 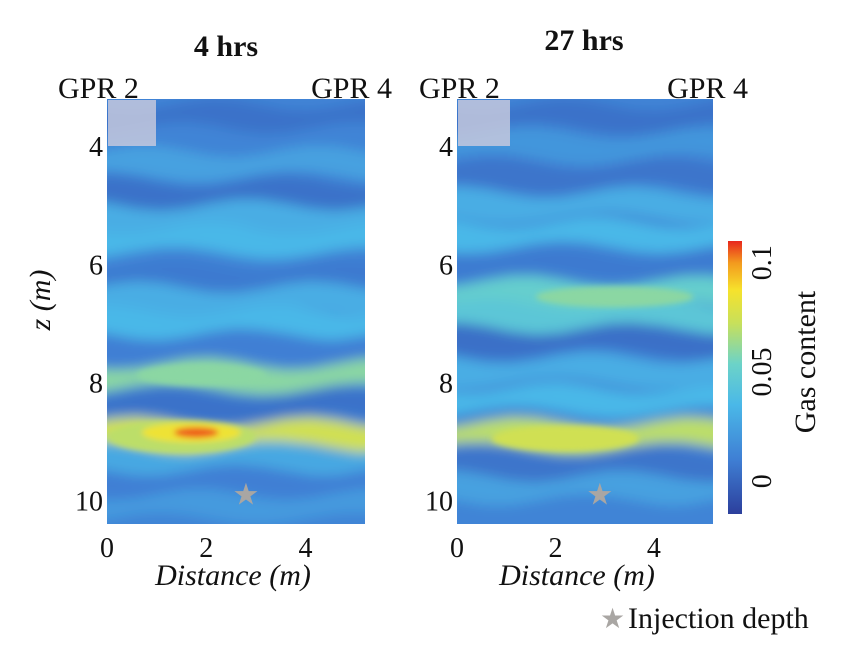 What do you see at coordinates (735, 377) in the screenshot?
I see `colorbar-gradient` at bounding box center [735, 377].